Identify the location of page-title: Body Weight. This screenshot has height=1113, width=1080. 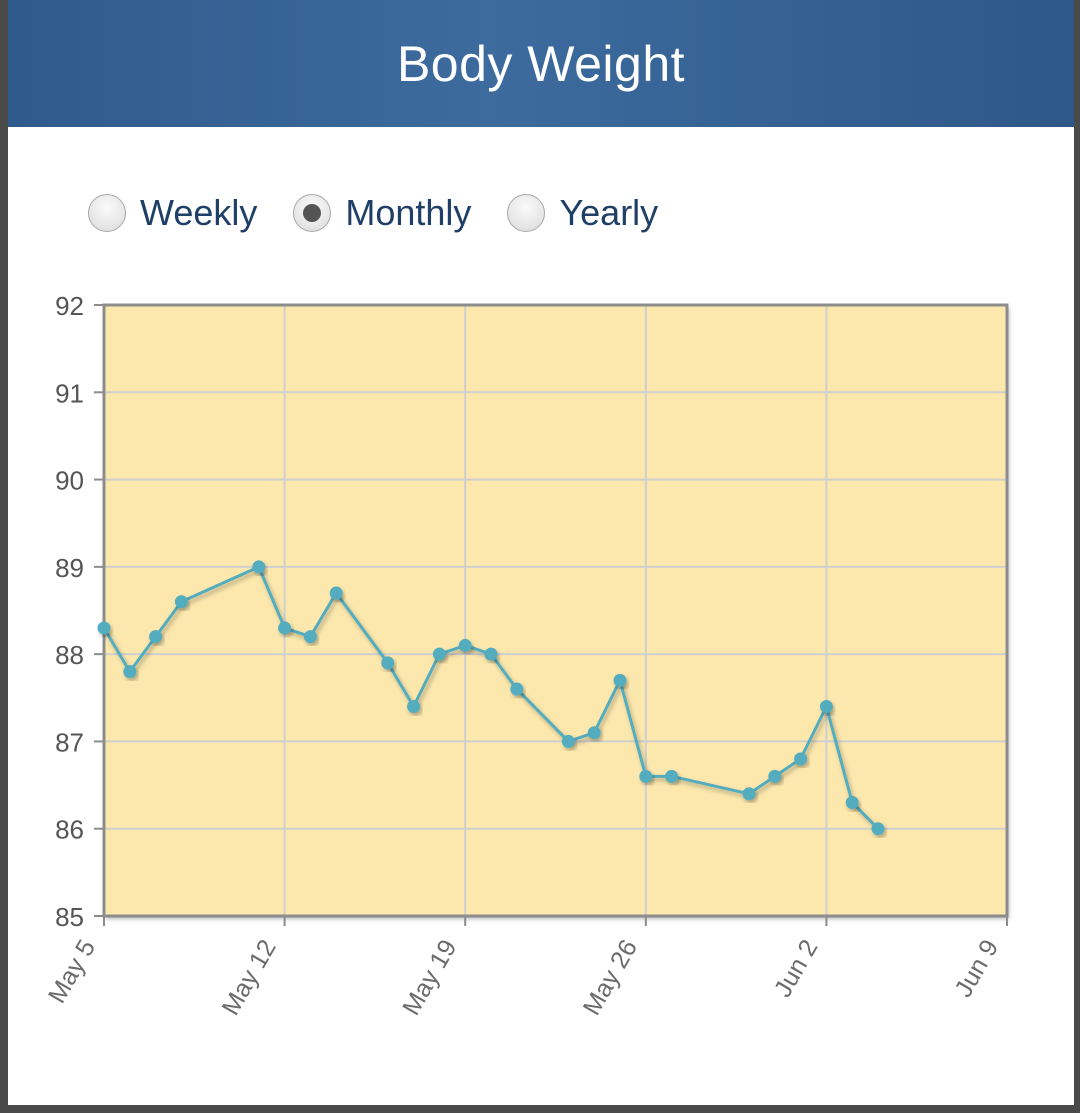
(541, 63).